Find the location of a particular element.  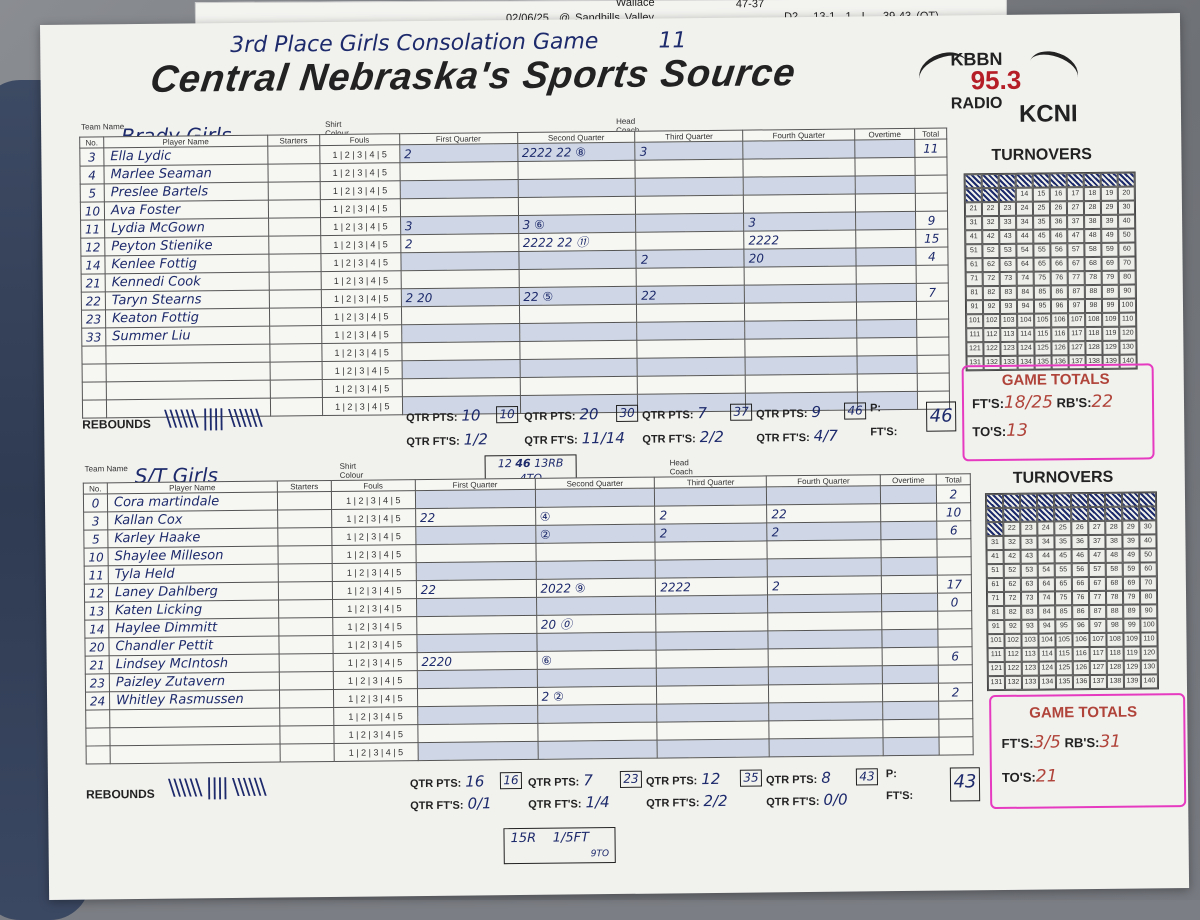

turnover-cell: 4 is located at coordinates (1045, 500).